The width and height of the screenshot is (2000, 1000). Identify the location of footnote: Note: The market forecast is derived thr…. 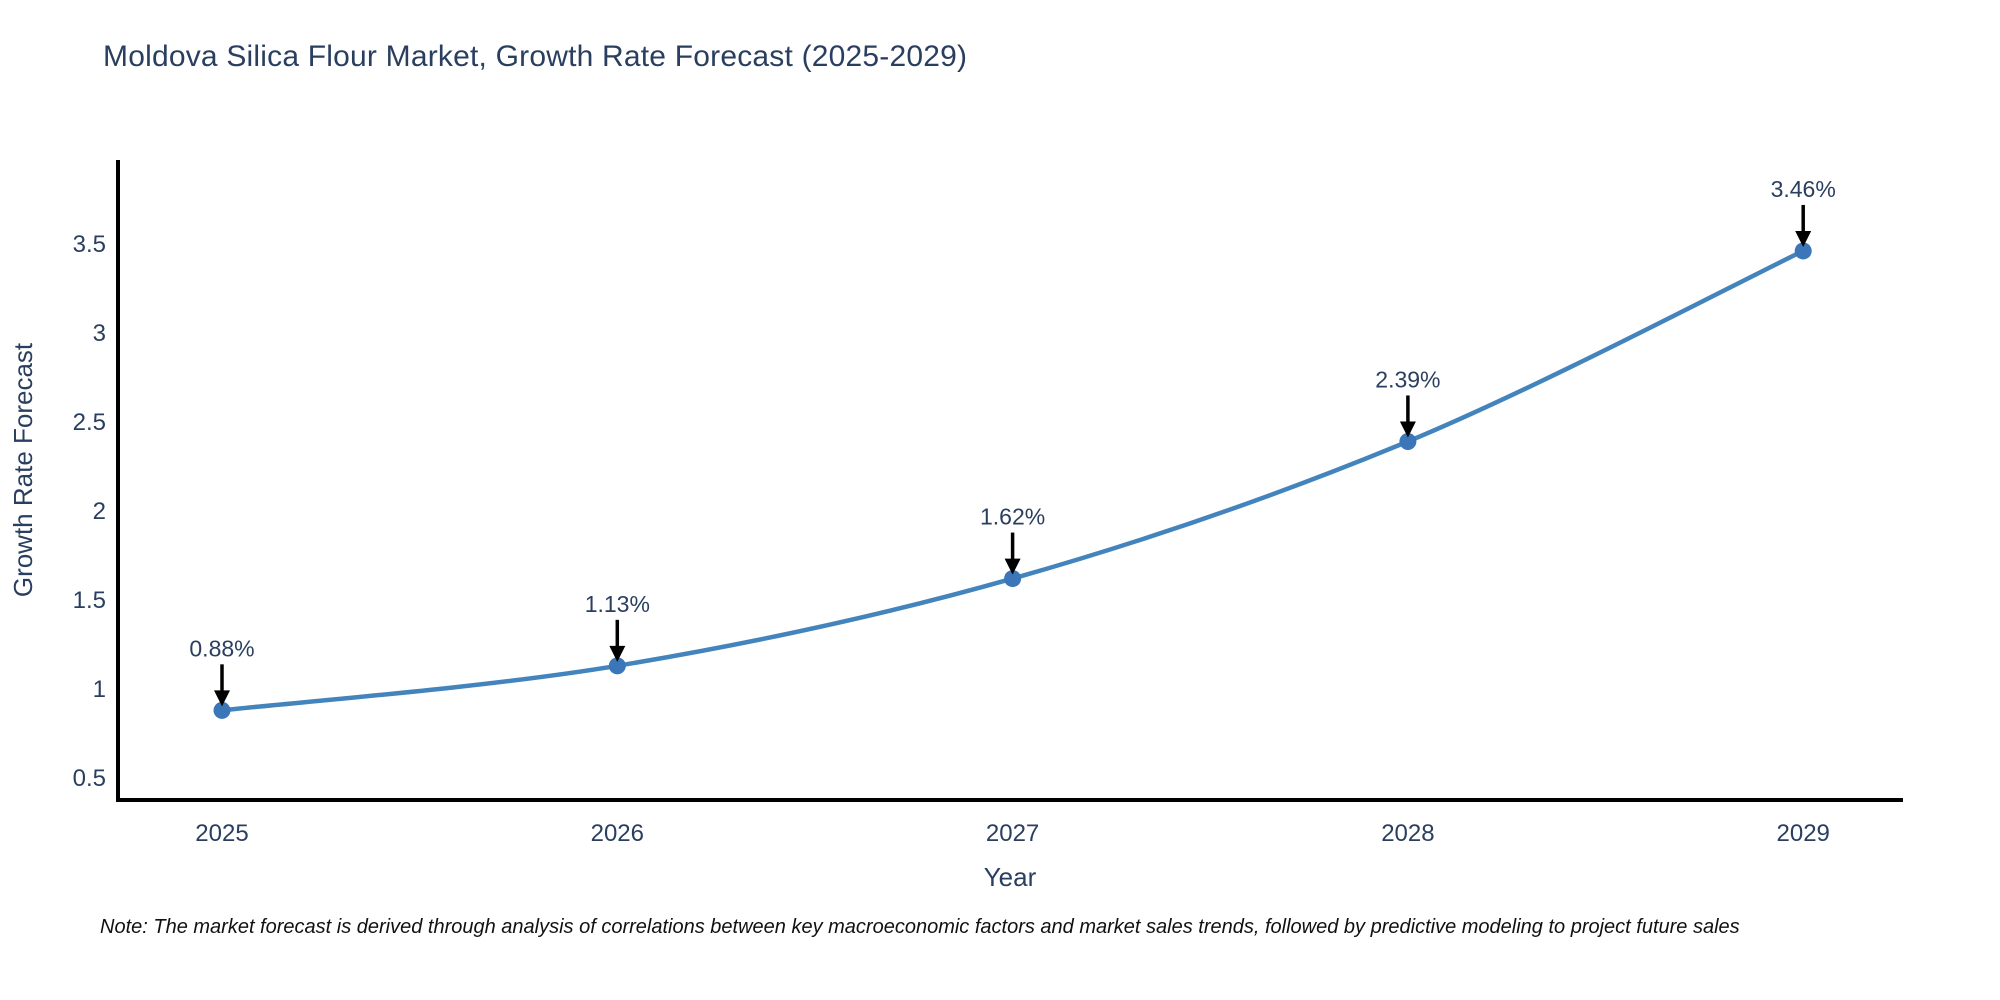
(920, 927).